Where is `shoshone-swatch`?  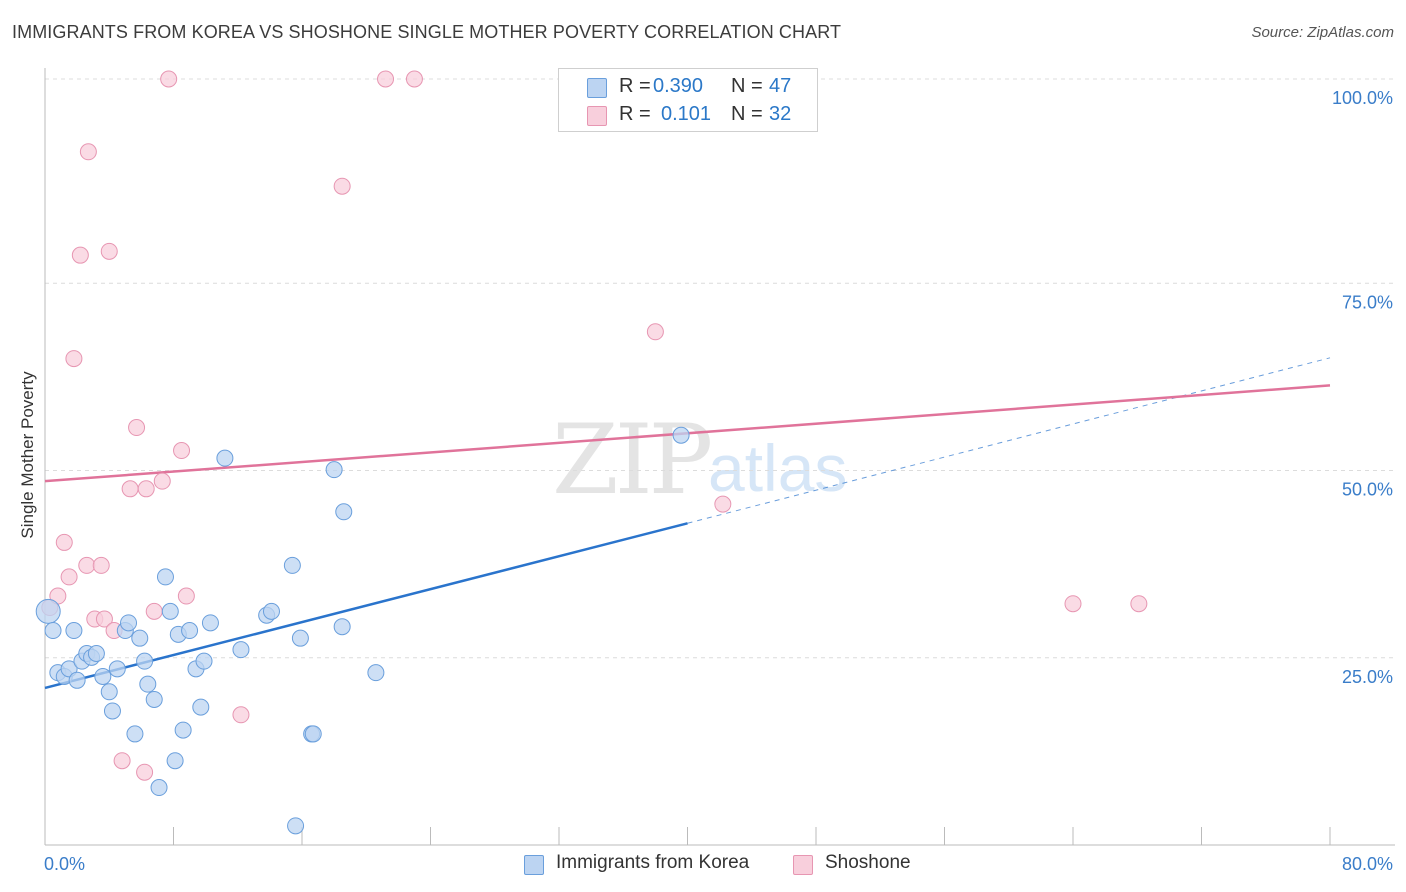
shoshone-swatch is located at coordinates (597, 116).